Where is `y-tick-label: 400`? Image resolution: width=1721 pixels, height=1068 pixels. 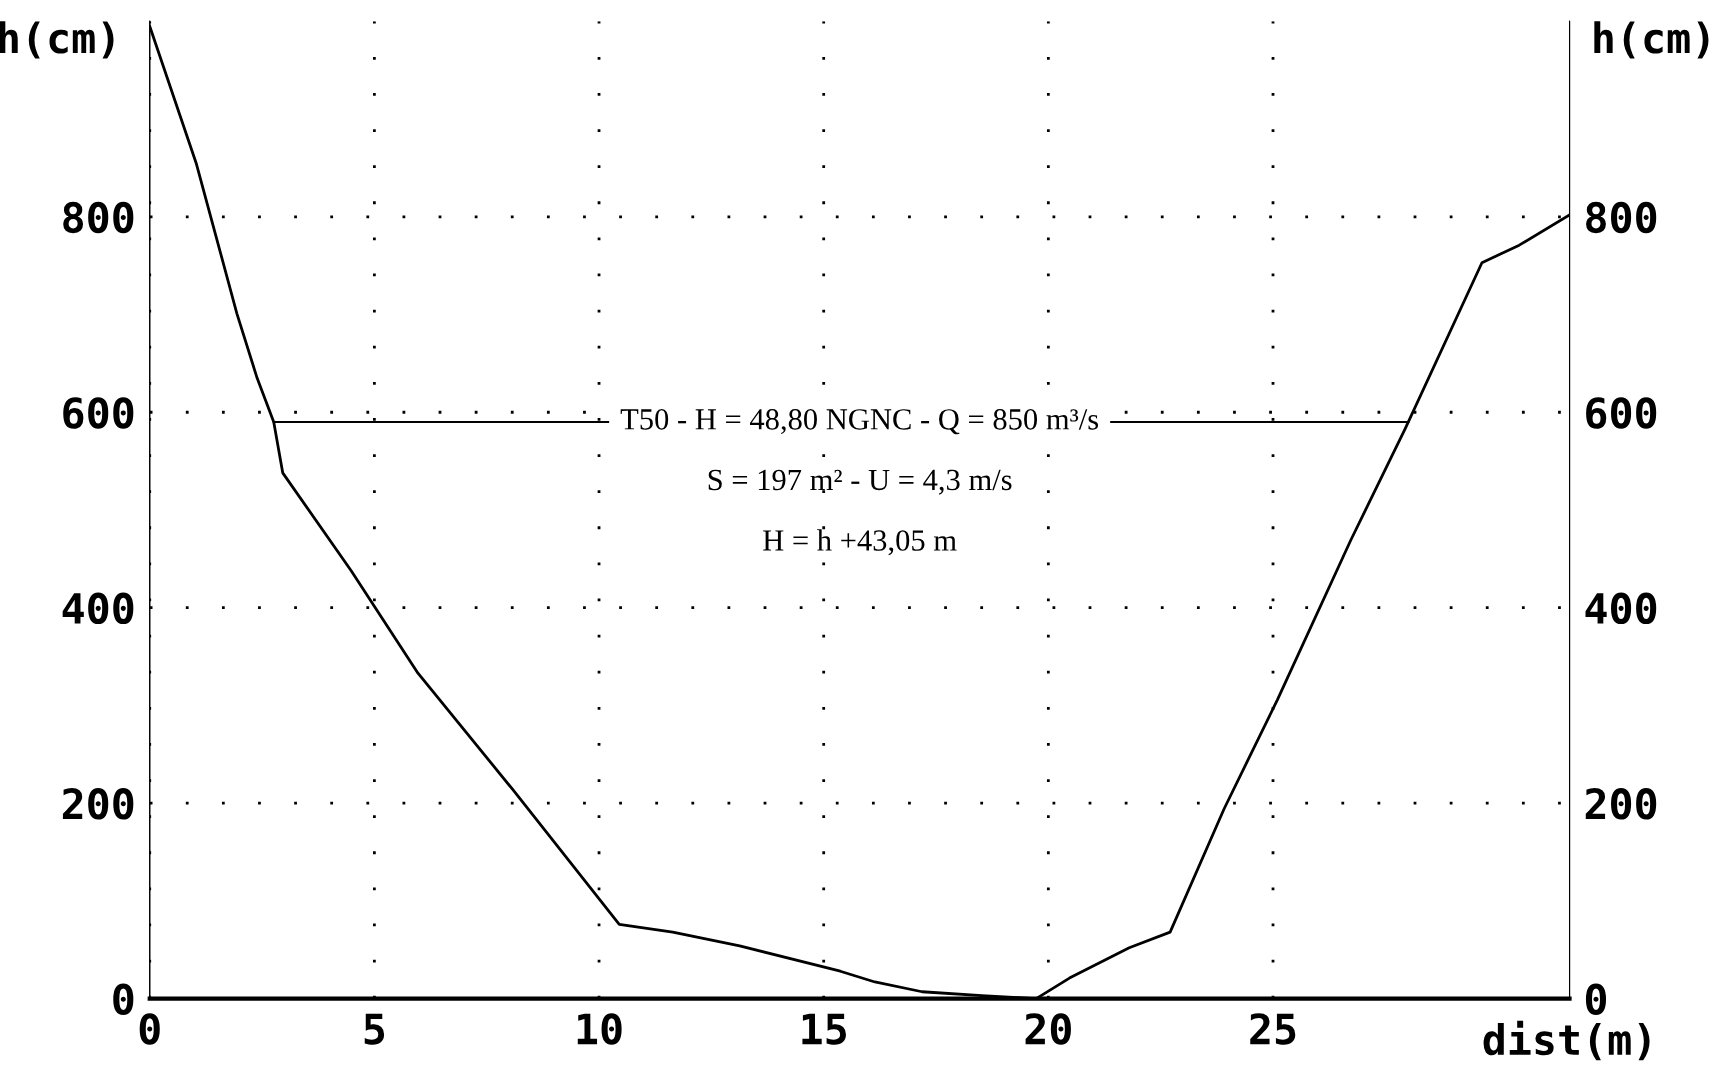
y-tick-label: 400 is located at coordinates (98, 608).